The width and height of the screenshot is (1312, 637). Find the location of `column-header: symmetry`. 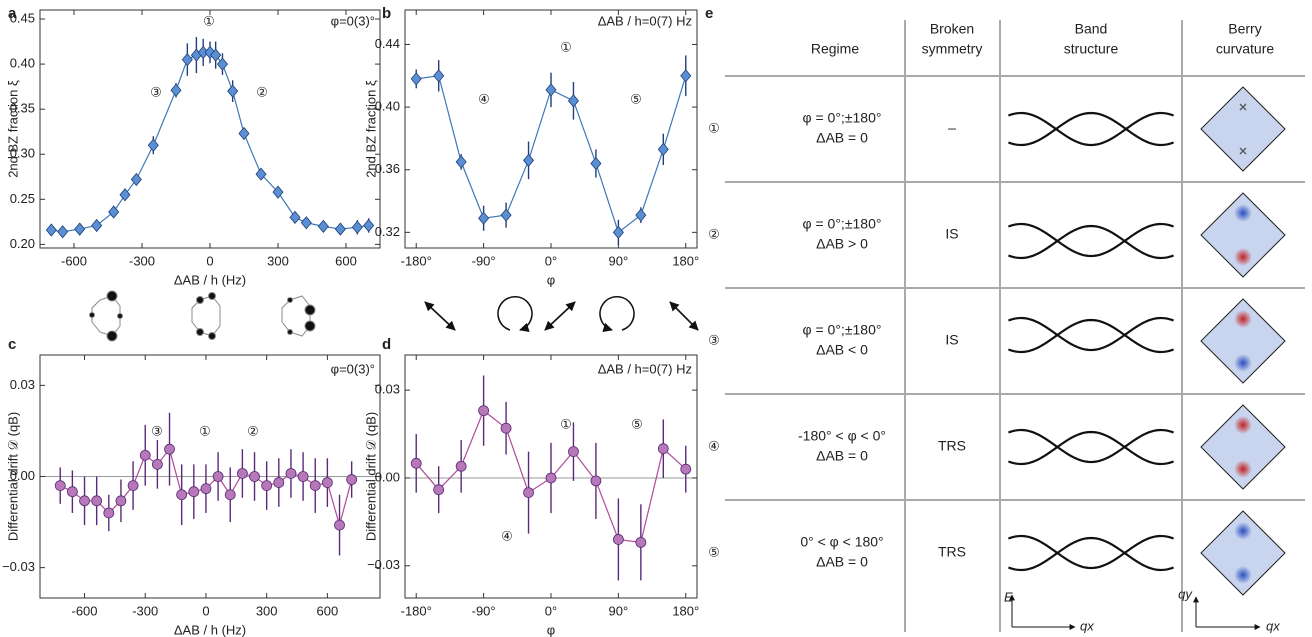

column-header: symmetry is located at coordinates (952, 49).